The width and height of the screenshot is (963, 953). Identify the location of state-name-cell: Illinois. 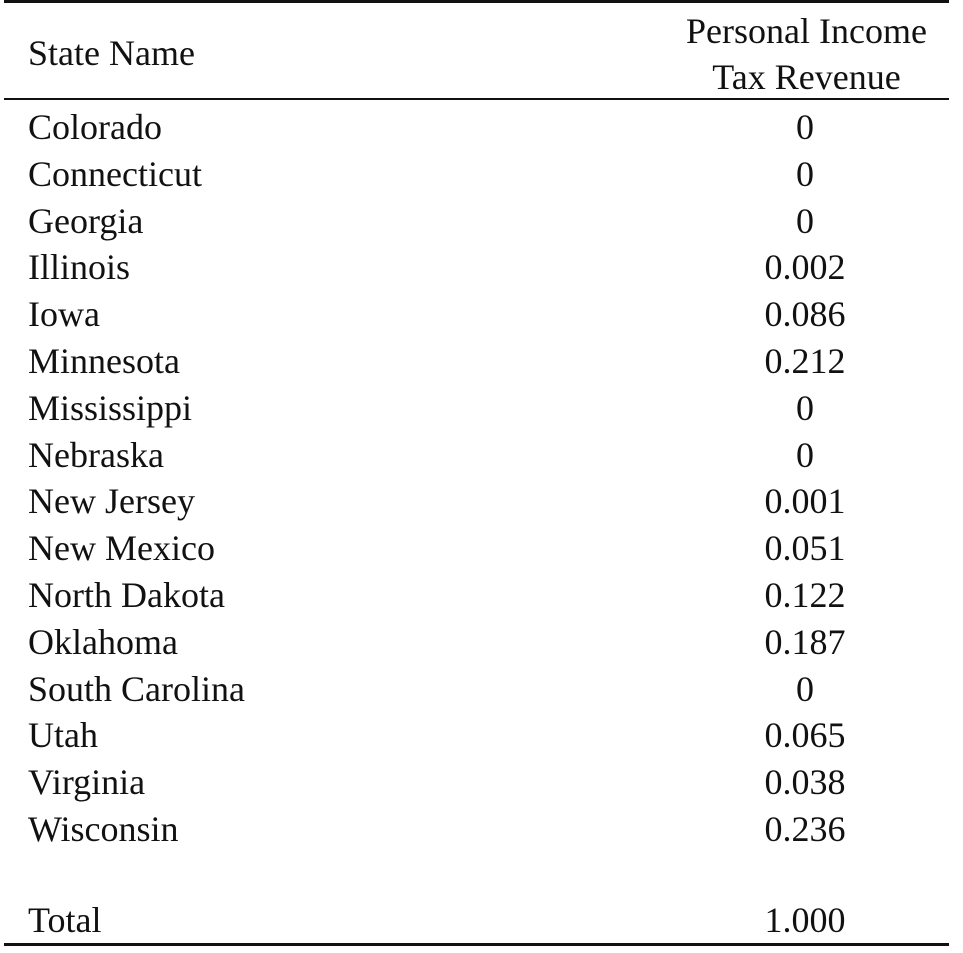
(79, 267).